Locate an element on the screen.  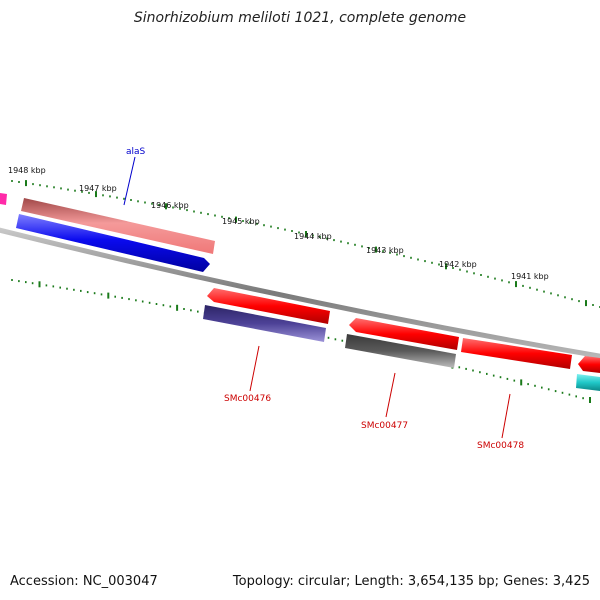
tick-label-1942: 1942 kbp is located at coordinates (458, 264).